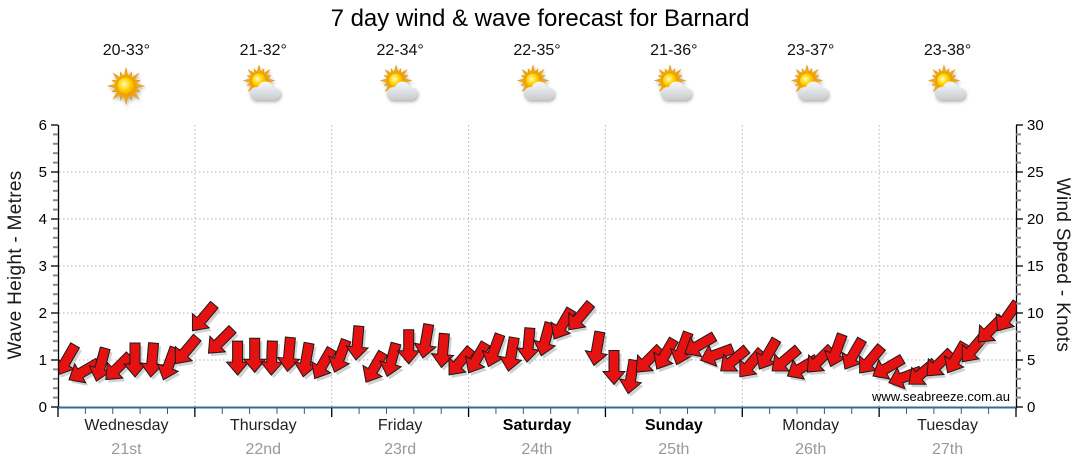  Describe the element at coordinates (43, 172) in the screenshot. I see `wave-tick-label: 5` at that location.